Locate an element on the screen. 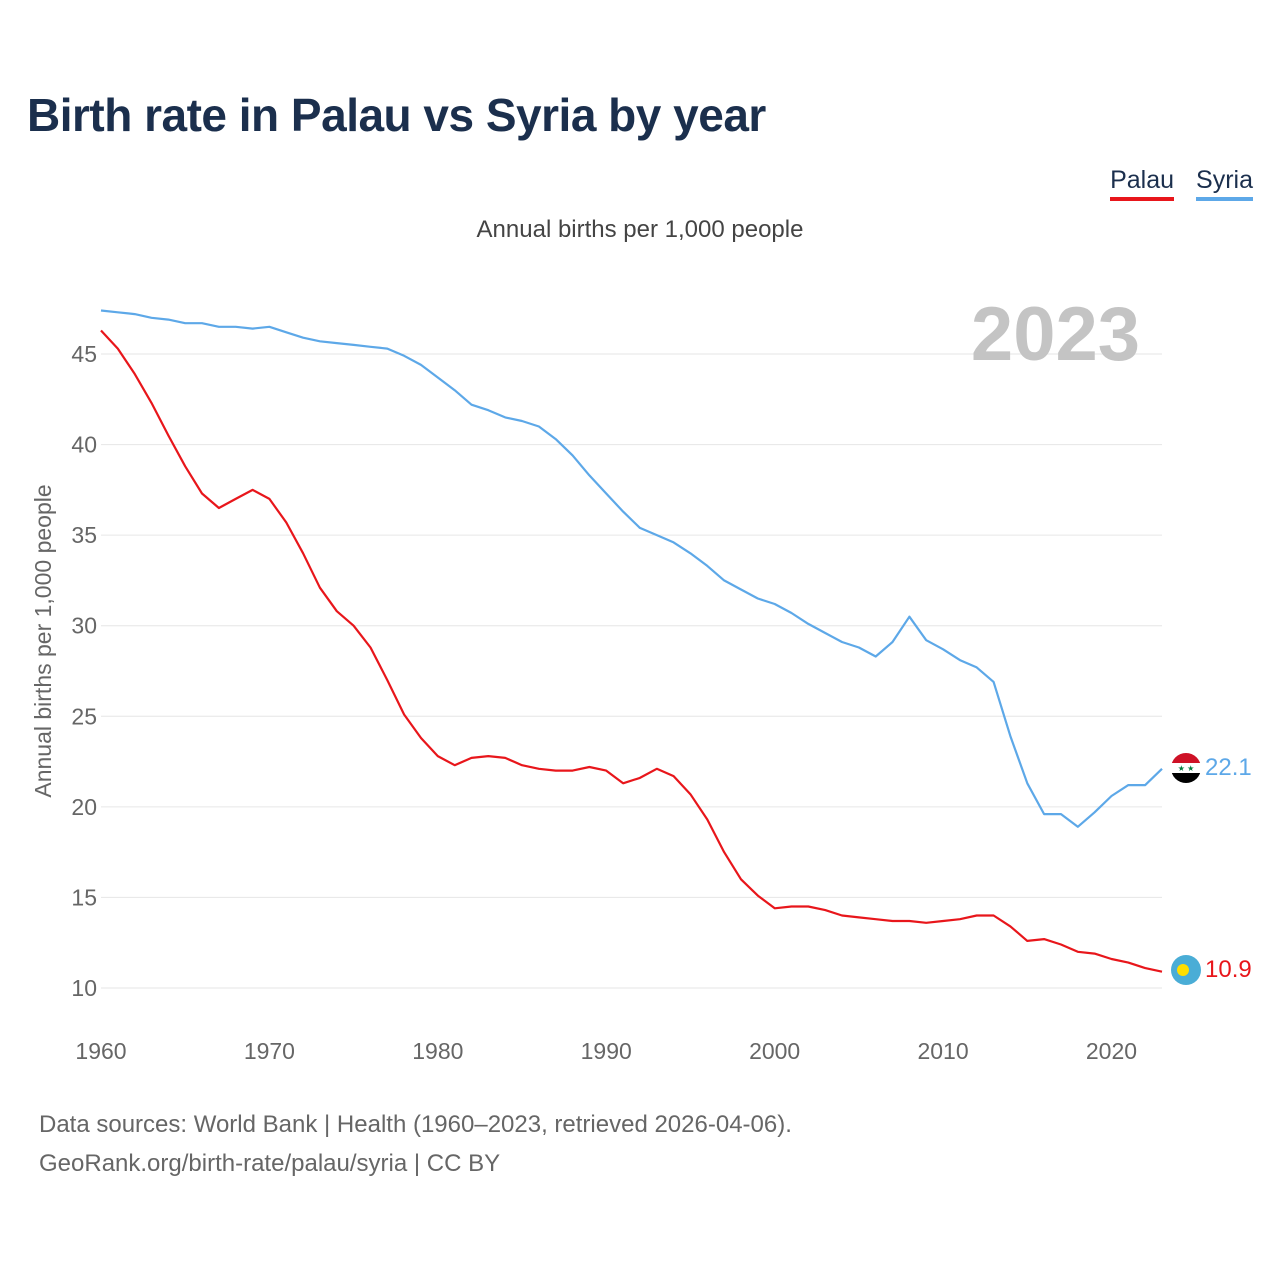 The image size is (1280, 1280). legend: Palau Syria is located at coordinates (1181, 183).